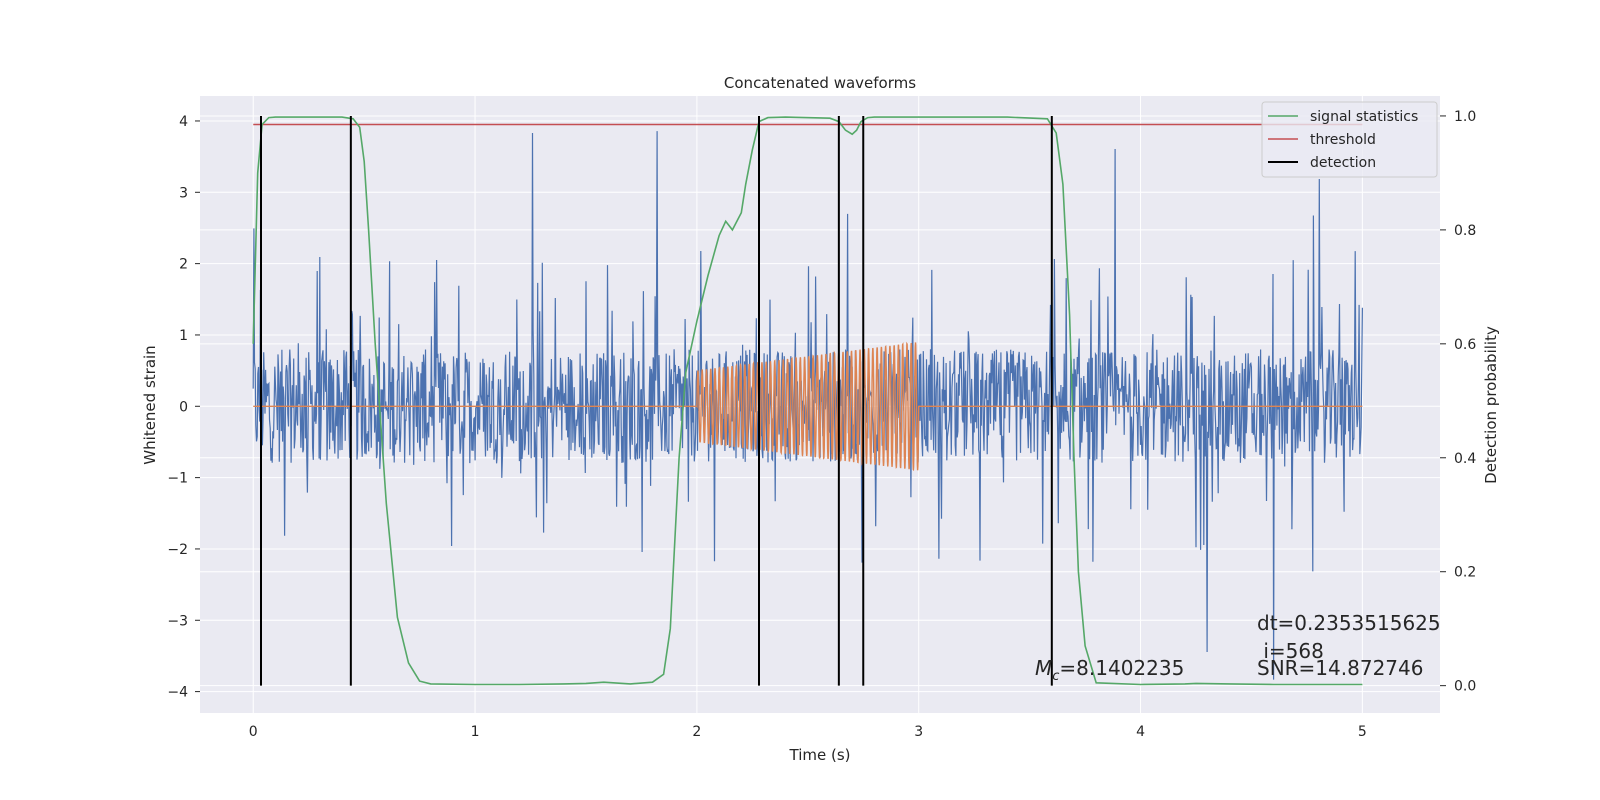 This screenshot has height=800, width=1600. What do you see at coordinates (183, 265) in the screenshot?
I see `y-tick-label: 2` at bounding box center [183, 265].